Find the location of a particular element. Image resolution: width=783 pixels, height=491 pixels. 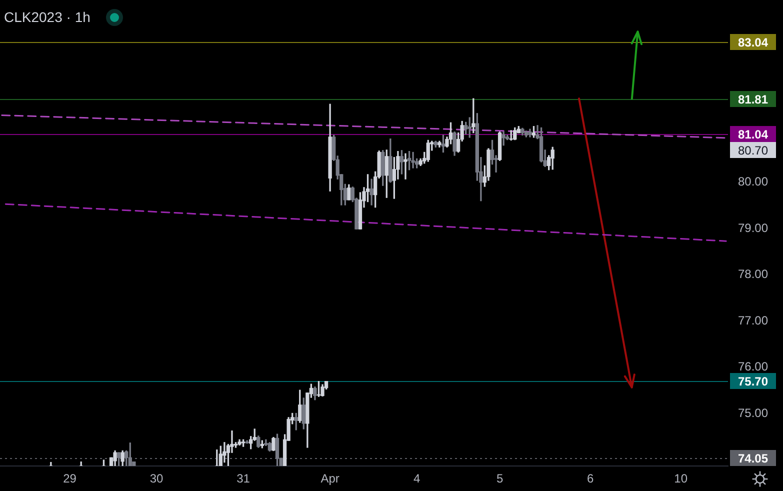

y-tick-label: 78.00 is located at coordinates (753, 274).